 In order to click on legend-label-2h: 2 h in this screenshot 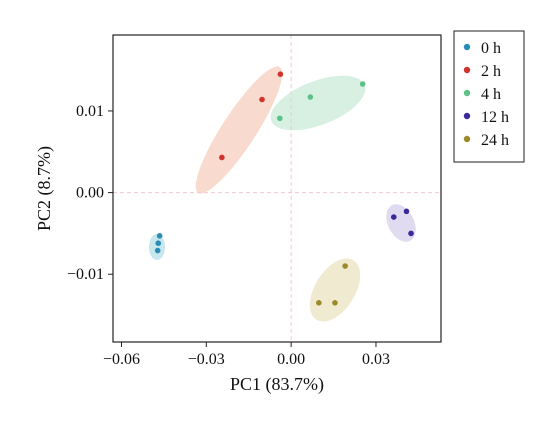, I will do `click(491, 71)`.